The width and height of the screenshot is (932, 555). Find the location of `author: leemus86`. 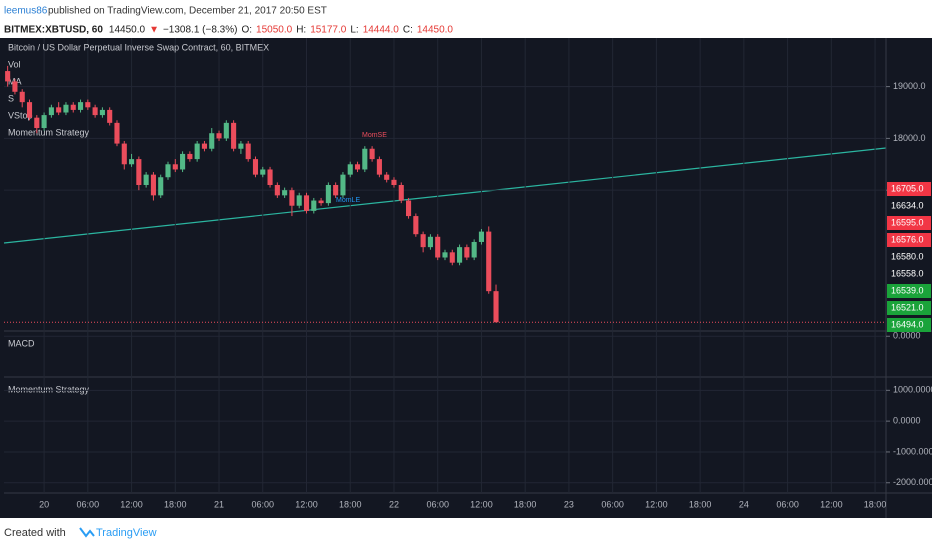

author: leemus86 is located at coordinates (26, 11).